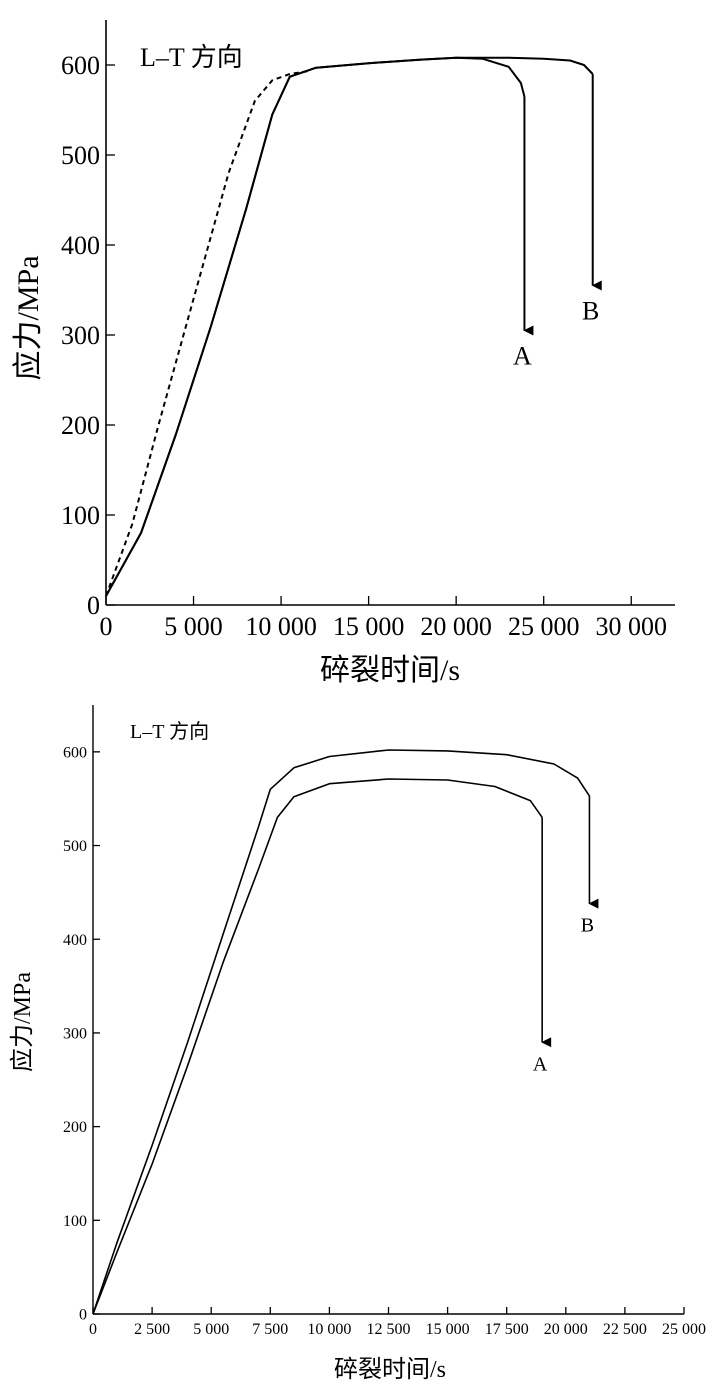 The image size is (720, 1394). I want to click on x-tick-label: 12 500, so click(389, 1329).